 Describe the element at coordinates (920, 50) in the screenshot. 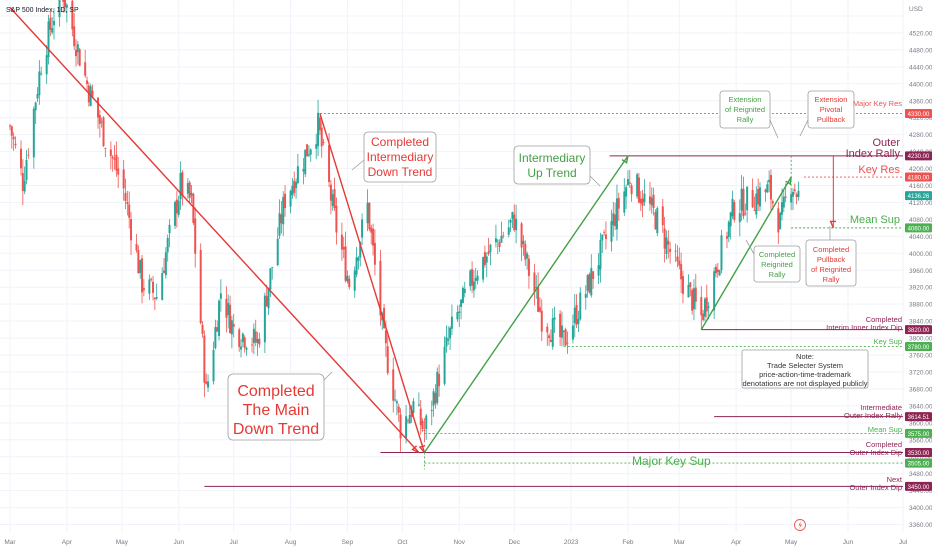

I see `y-tick-label: 4480.00` at that location.